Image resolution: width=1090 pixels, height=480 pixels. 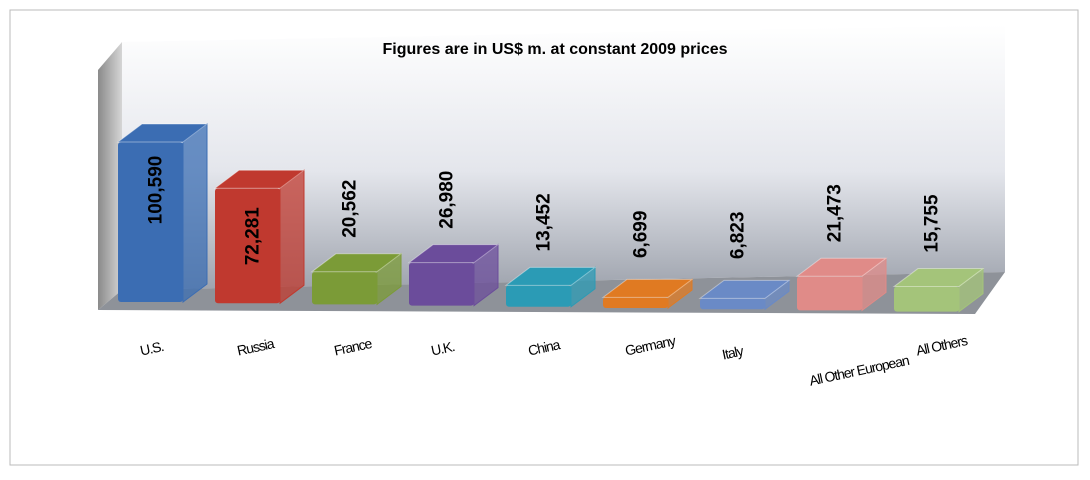 I want to click on x-tick-label: U.K., so click(x=443, y=348).